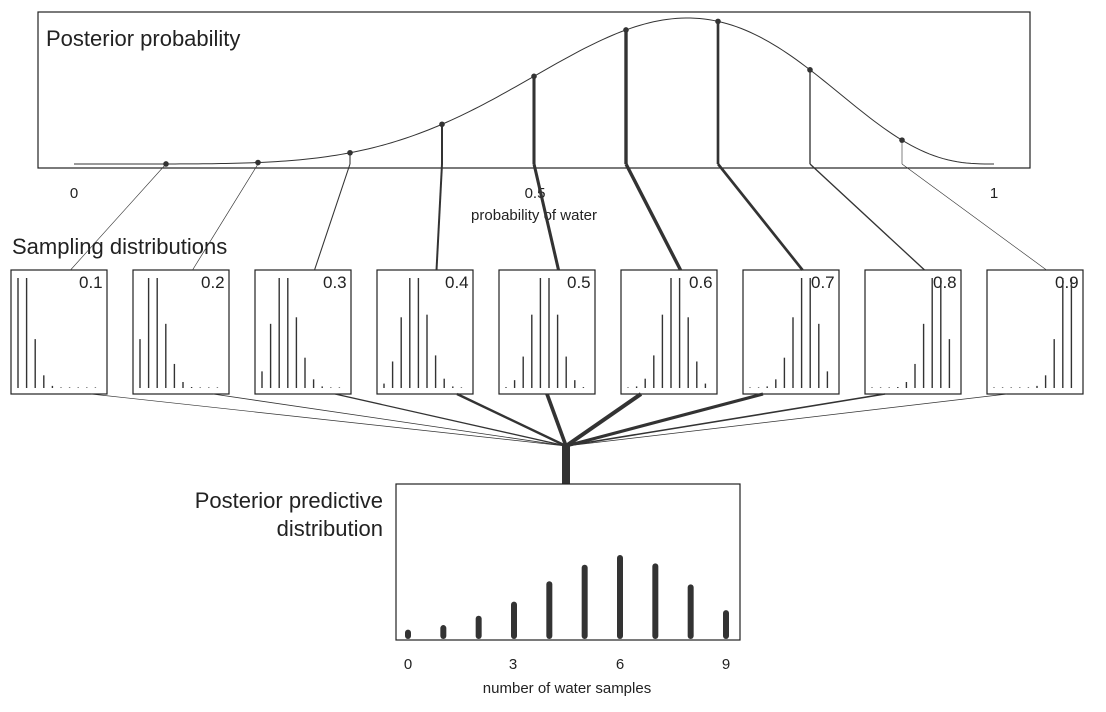 This screenshot has width=1106, height=712. Describe the element at coordinates (974, 217) in the screenshot. I see `connector-top-0.9` at that location.